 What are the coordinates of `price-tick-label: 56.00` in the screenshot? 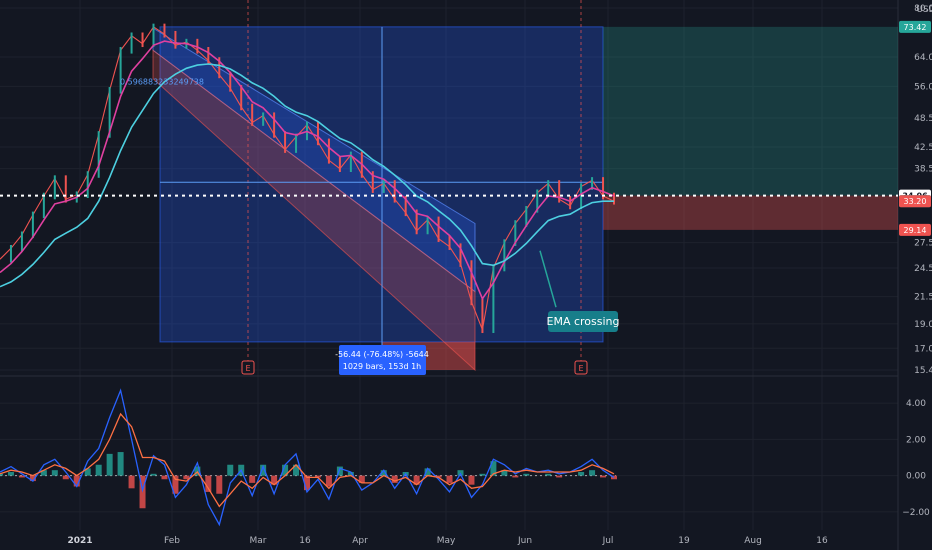 It's located at (923, 87).